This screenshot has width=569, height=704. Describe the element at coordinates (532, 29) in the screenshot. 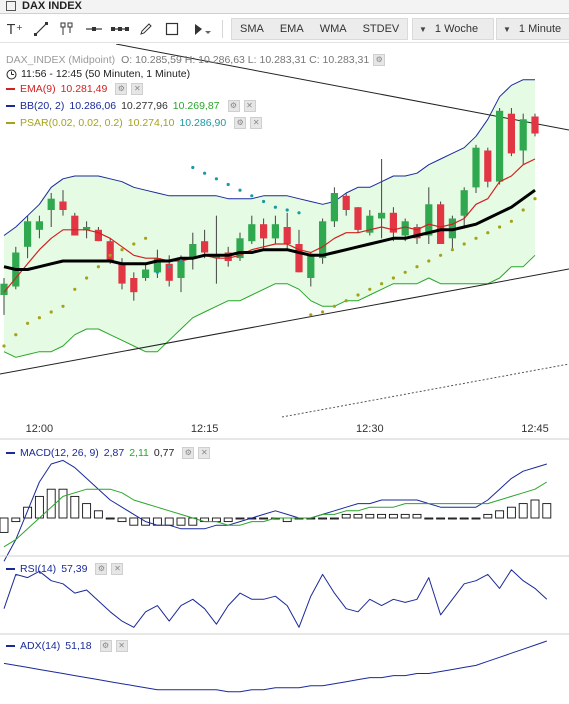

I see `interval-select: ▼ 1 Minute` at that location.